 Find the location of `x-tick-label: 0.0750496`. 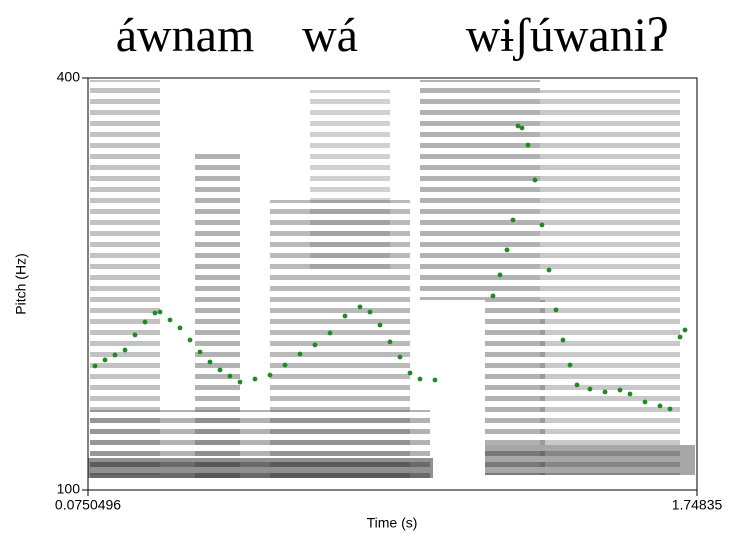

x-tick-label: 0.0750496 is located at coordinates (88, 505).